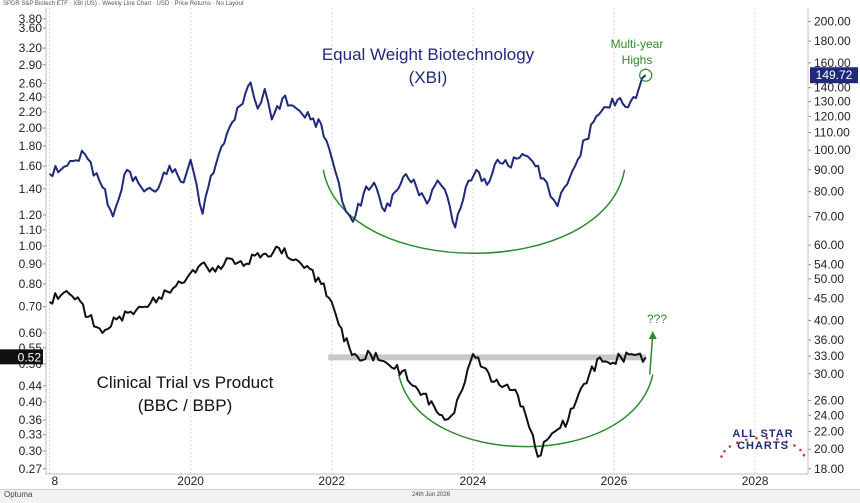  Describe the element at coordinates (31, 307) in the screenshot. I see `left-tick-label: 0.70` at that location.